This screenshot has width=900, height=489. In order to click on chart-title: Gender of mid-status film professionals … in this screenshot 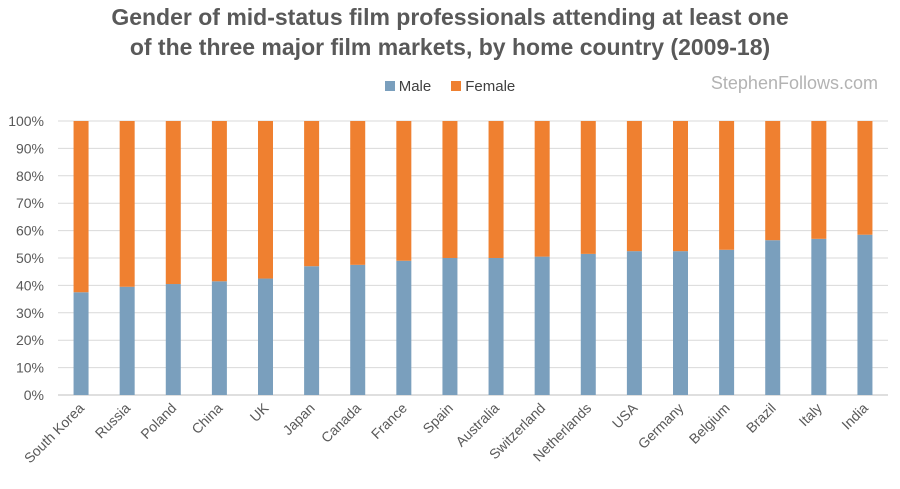, I will do `click(450, 32)`.